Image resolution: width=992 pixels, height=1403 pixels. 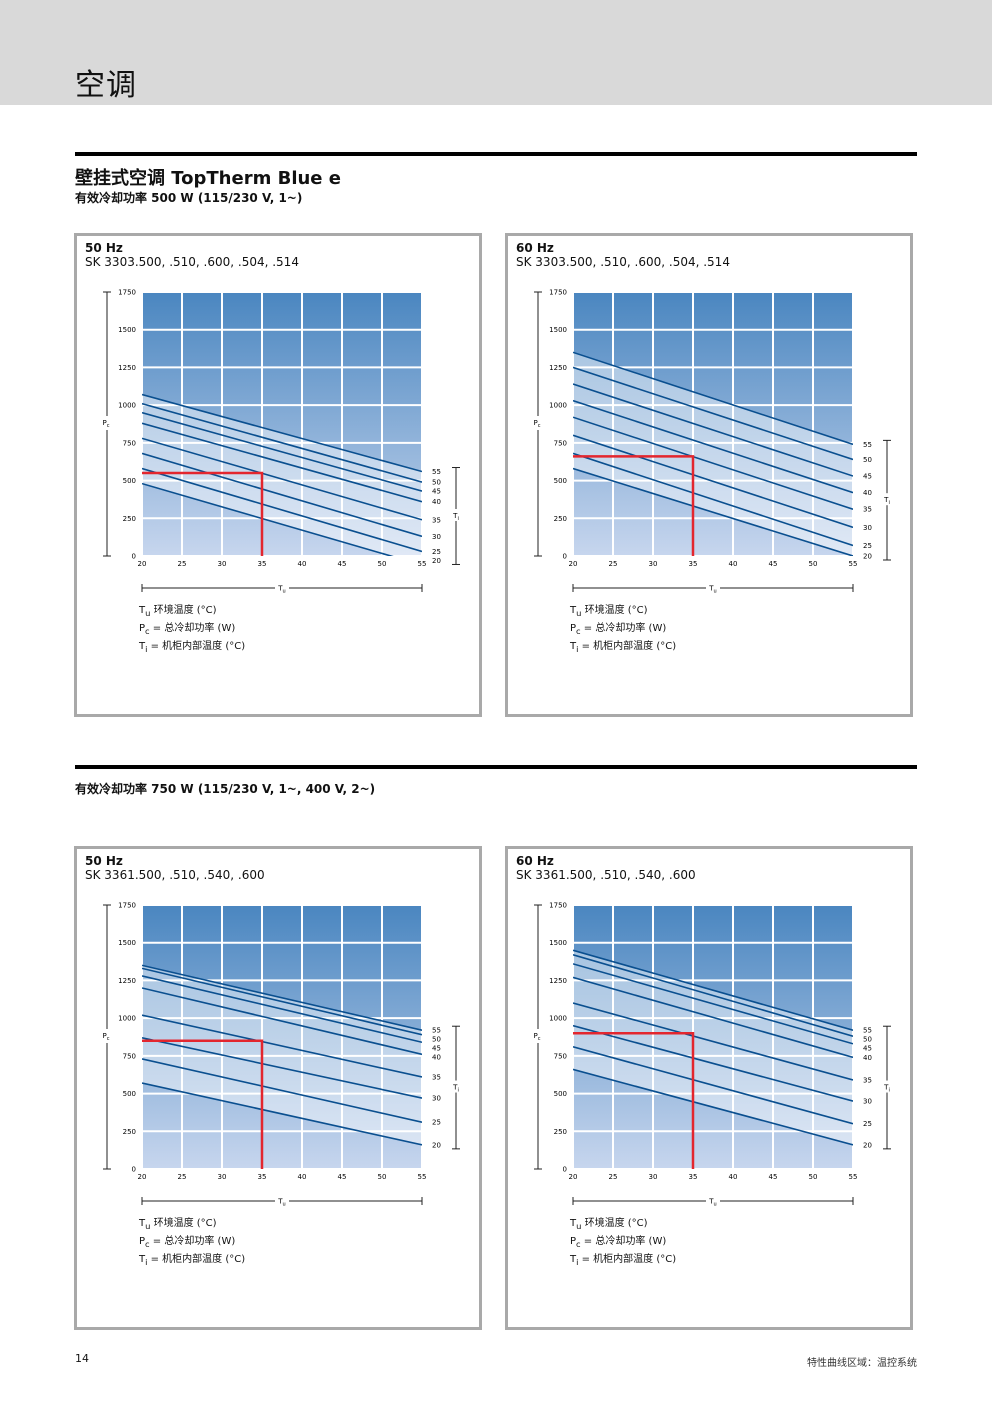 I want to click on ti-label-20: 20, so click(x=436, y=1145).